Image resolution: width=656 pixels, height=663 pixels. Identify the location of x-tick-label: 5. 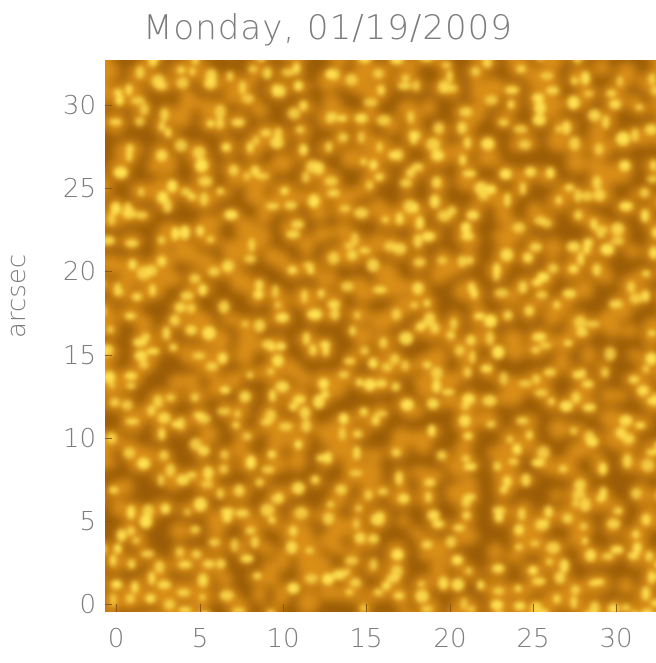
(200, 639).